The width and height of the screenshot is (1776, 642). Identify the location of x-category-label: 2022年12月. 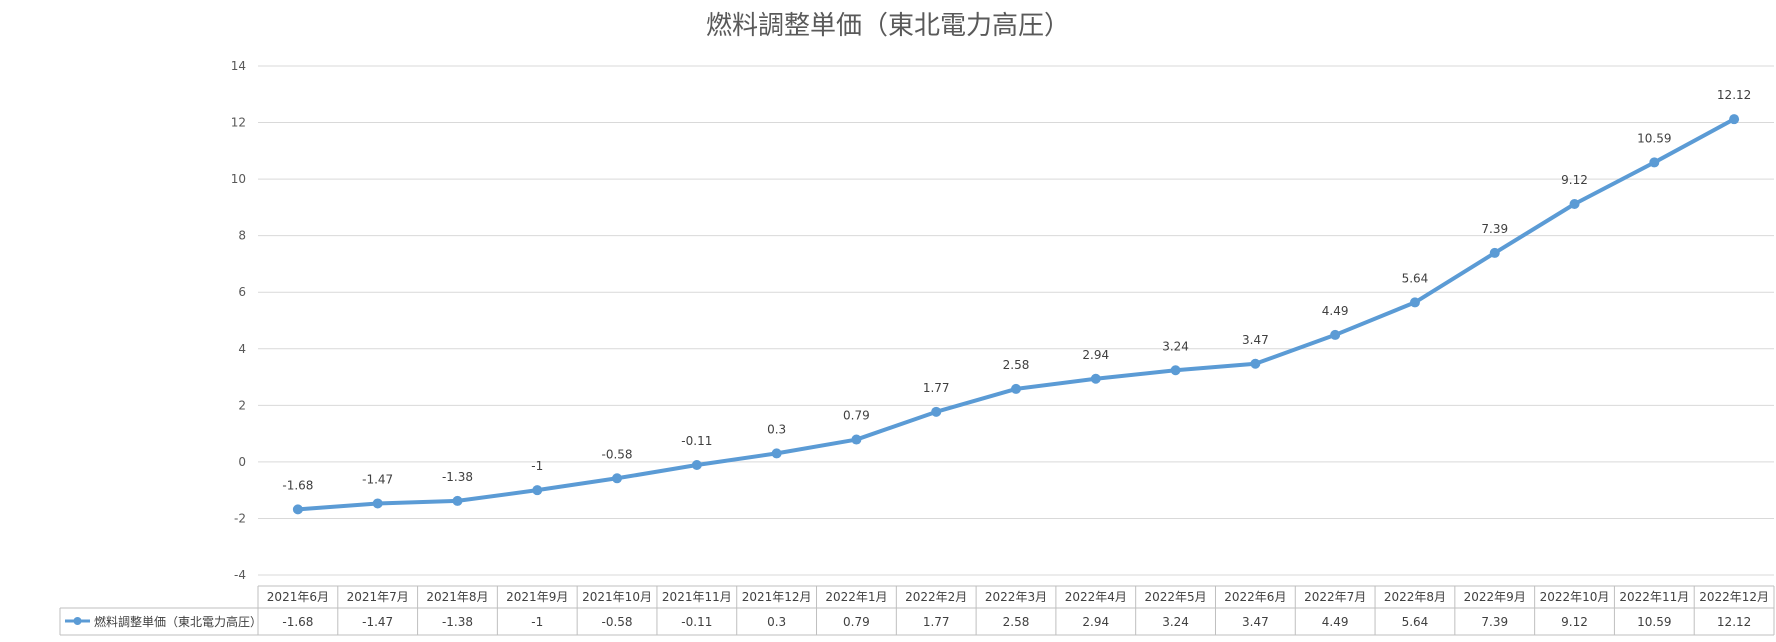
(1734, 597).